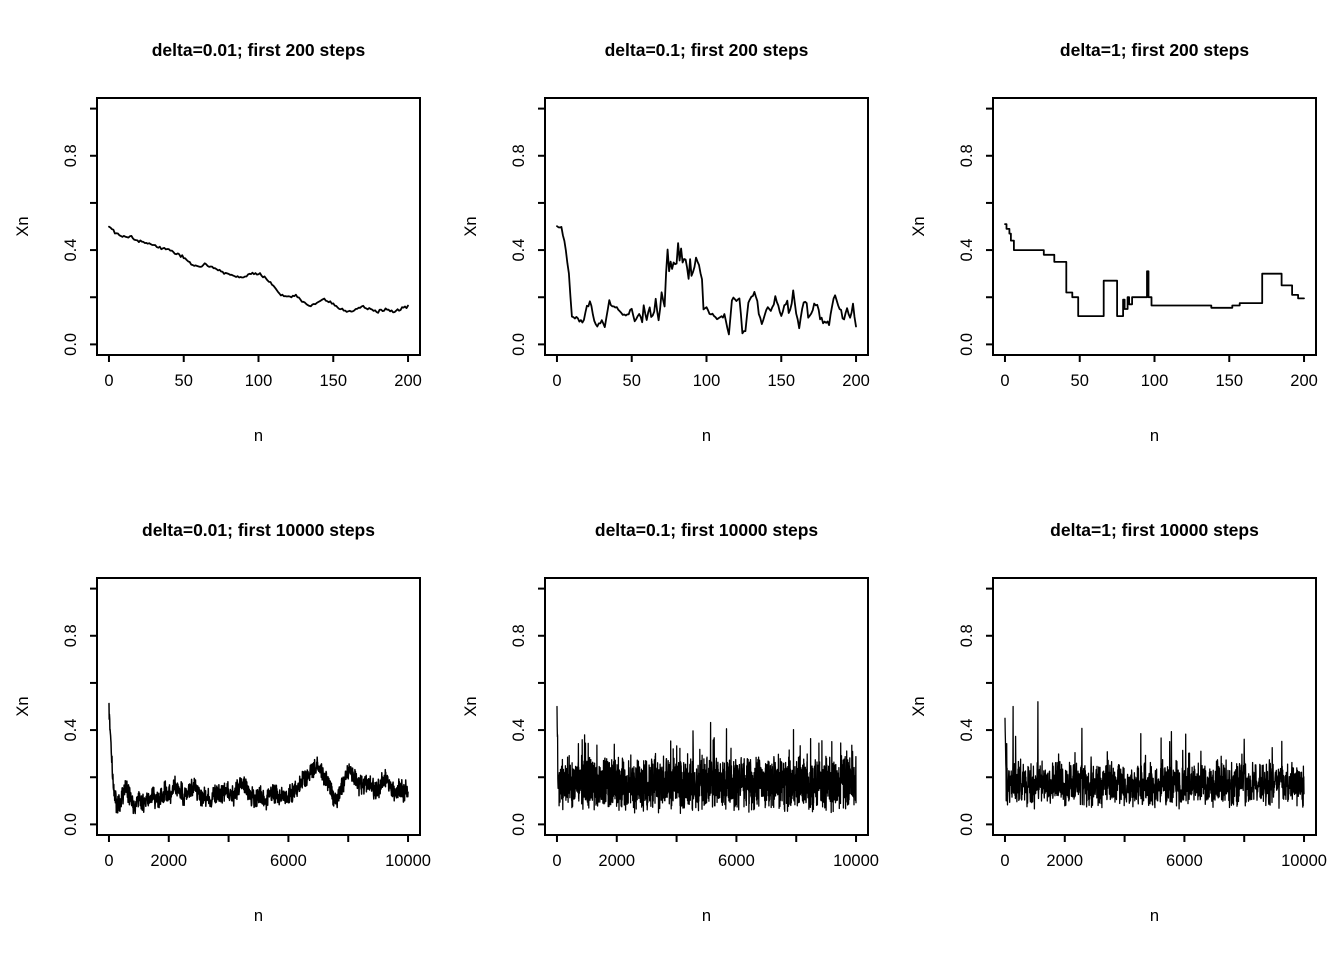 This screenshot has height=960, width=1344. I want to click on panel-title: delta=0.1; first 10000 steps, so click(706, 530).